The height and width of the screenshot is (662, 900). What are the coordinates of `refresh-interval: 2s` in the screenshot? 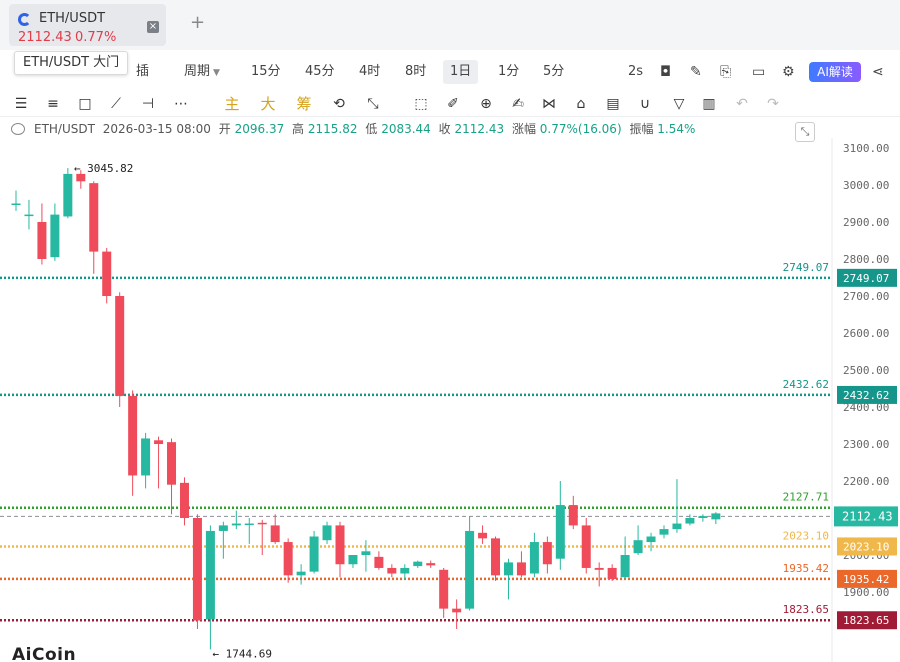 It's located at (636, 71).